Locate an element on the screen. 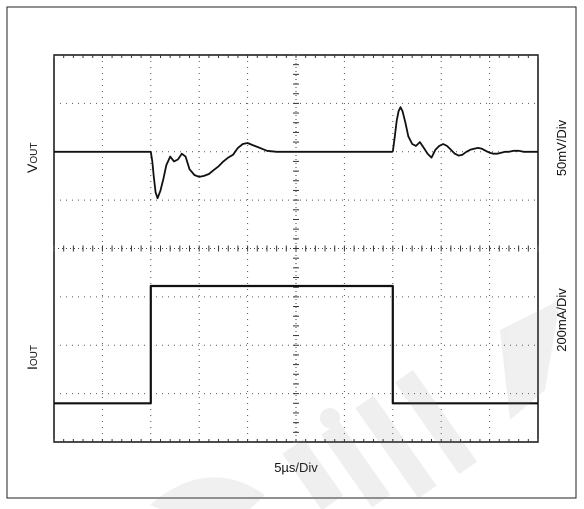 Image resolution: width=584 pixels, height=509 pixels. vout-axis-label: VOUT is located at coordinates (32, 158).